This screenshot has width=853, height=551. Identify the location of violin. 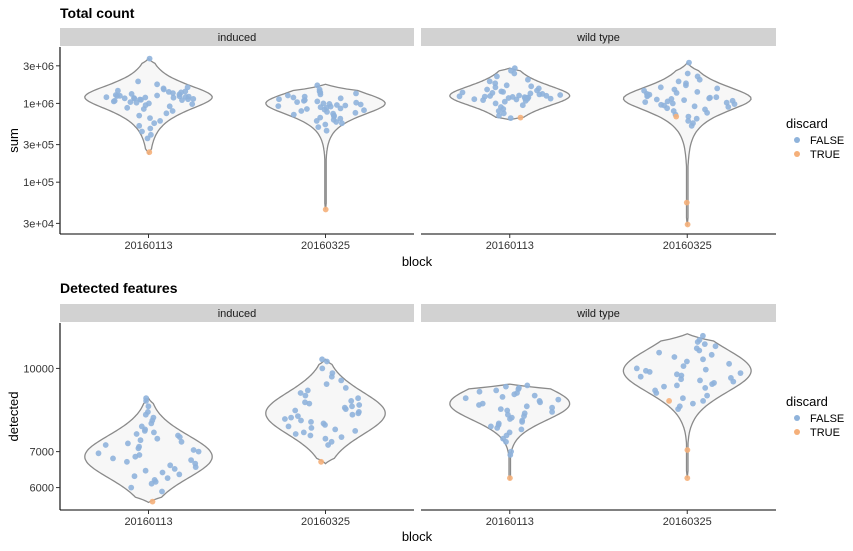
(687, 406).